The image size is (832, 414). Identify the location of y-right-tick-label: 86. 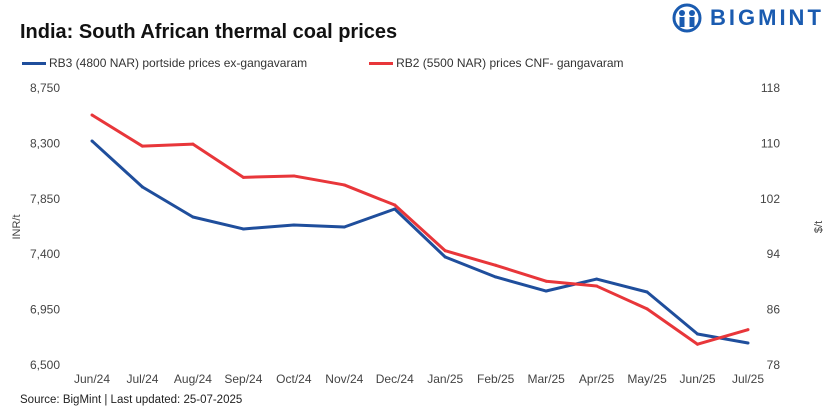
(774, 310).